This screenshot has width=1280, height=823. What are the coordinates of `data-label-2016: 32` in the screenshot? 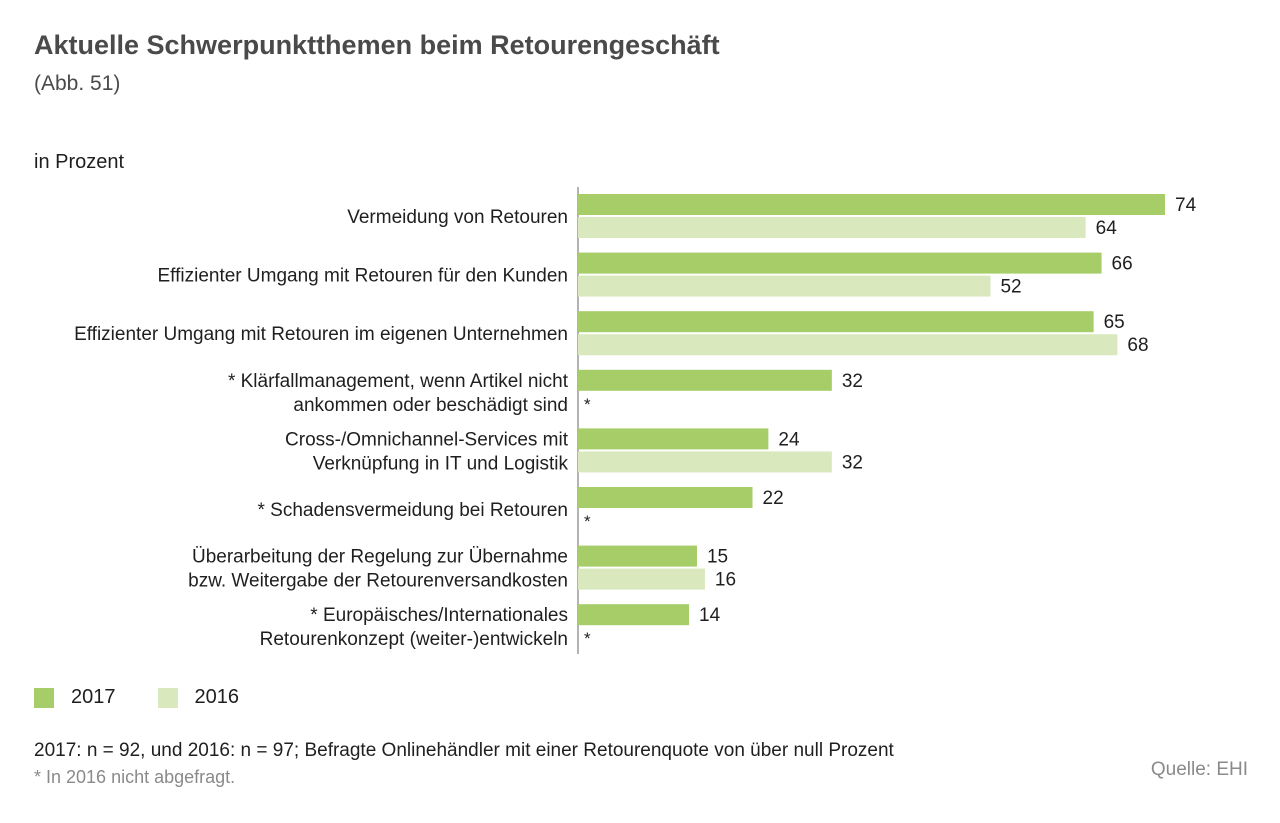 It's located at (852, 462).